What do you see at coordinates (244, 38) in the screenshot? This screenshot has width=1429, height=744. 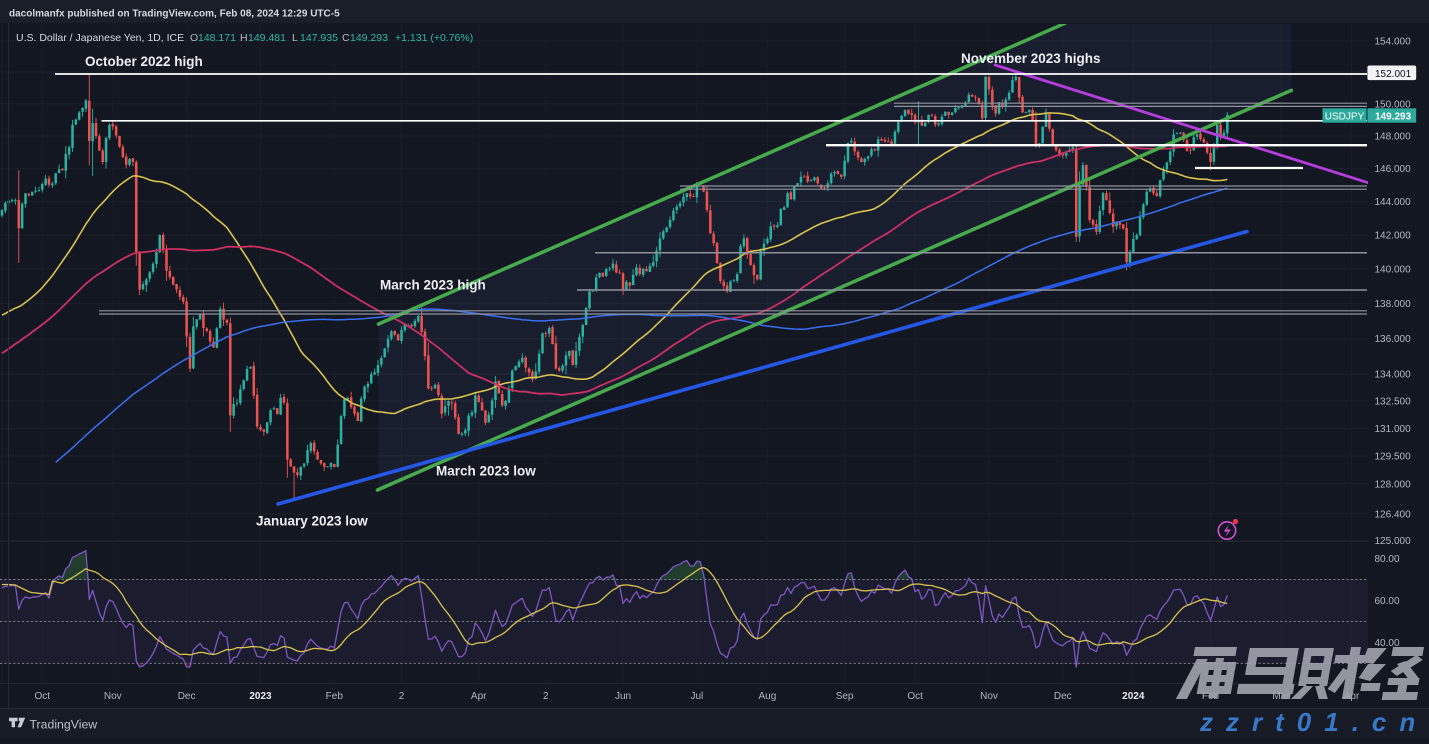 I see `svg-text: H` at bounding box center [244, 38].